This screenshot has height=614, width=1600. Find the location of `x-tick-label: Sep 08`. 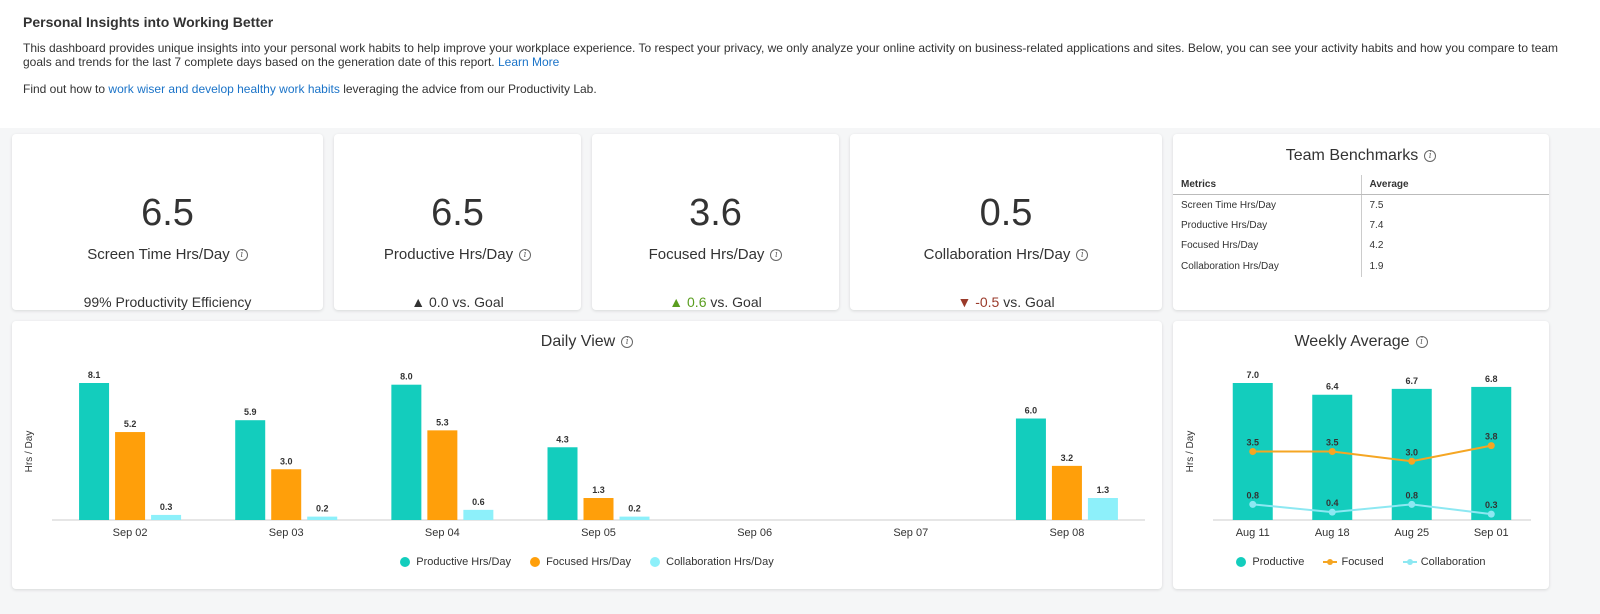

x-tick-label: Sep 08 is located at coordinates (1066, 533).